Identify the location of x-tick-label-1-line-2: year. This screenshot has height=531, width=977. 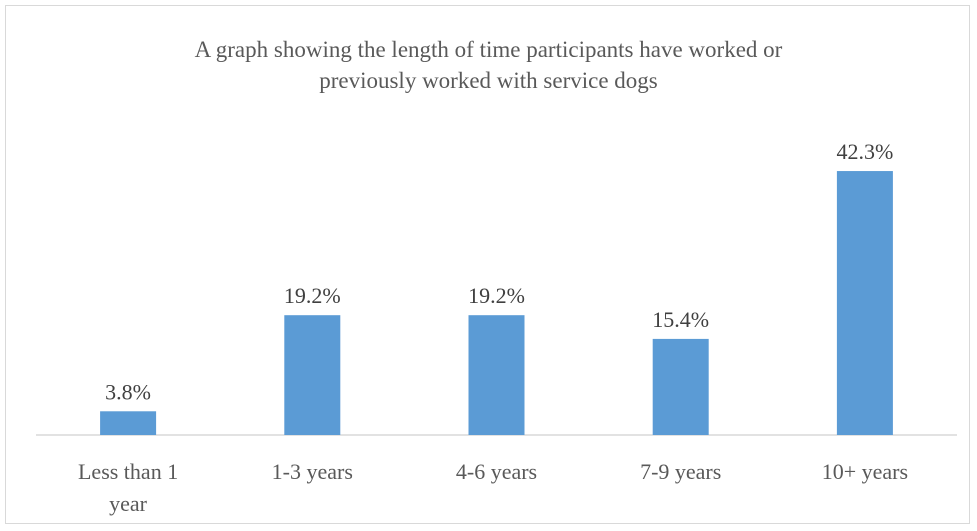
(128, 503).